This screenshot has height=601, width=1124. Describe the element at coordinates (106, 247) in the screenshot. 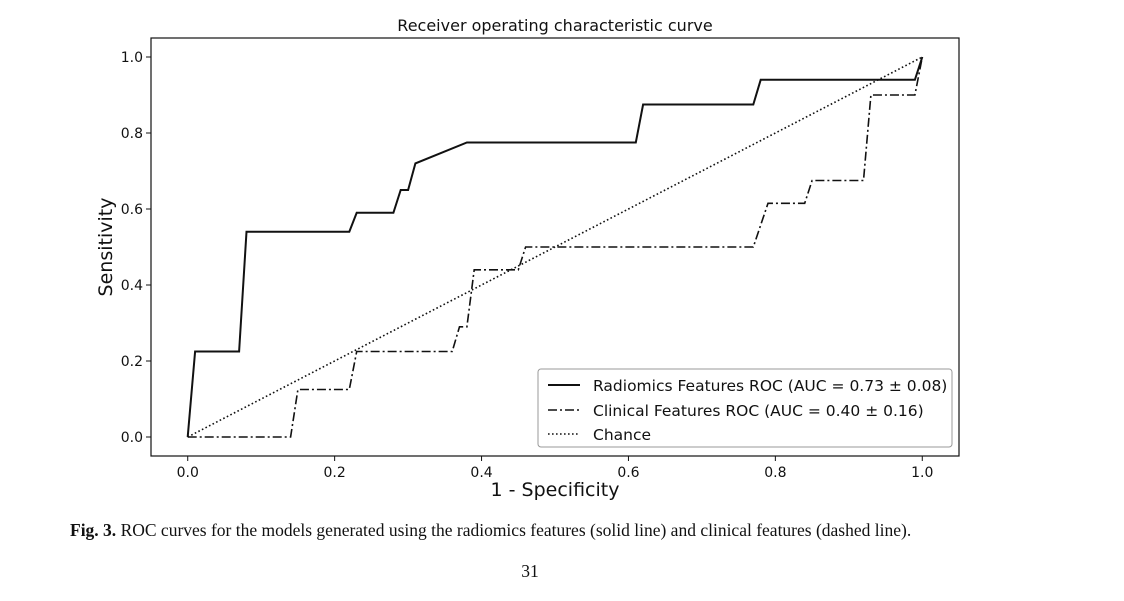

I see `y-axis-label: Sensitivity` at that location.